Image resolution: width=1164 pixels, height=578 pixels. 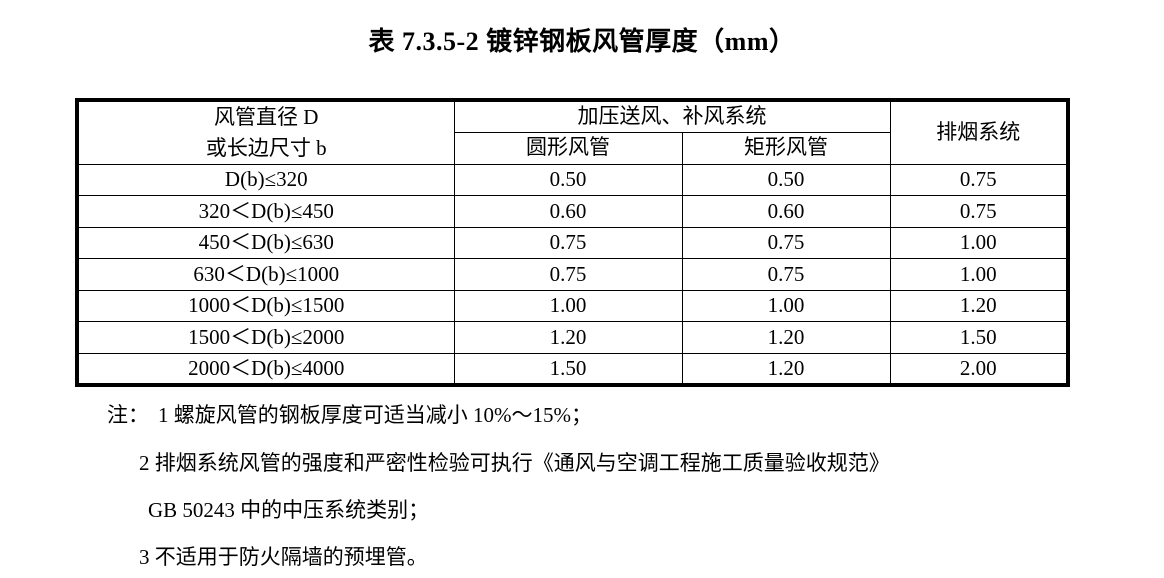 I want to click on table-row: 450＜D(b)≤630 0.75 0.75 1.00, so click(x=572, y=242).